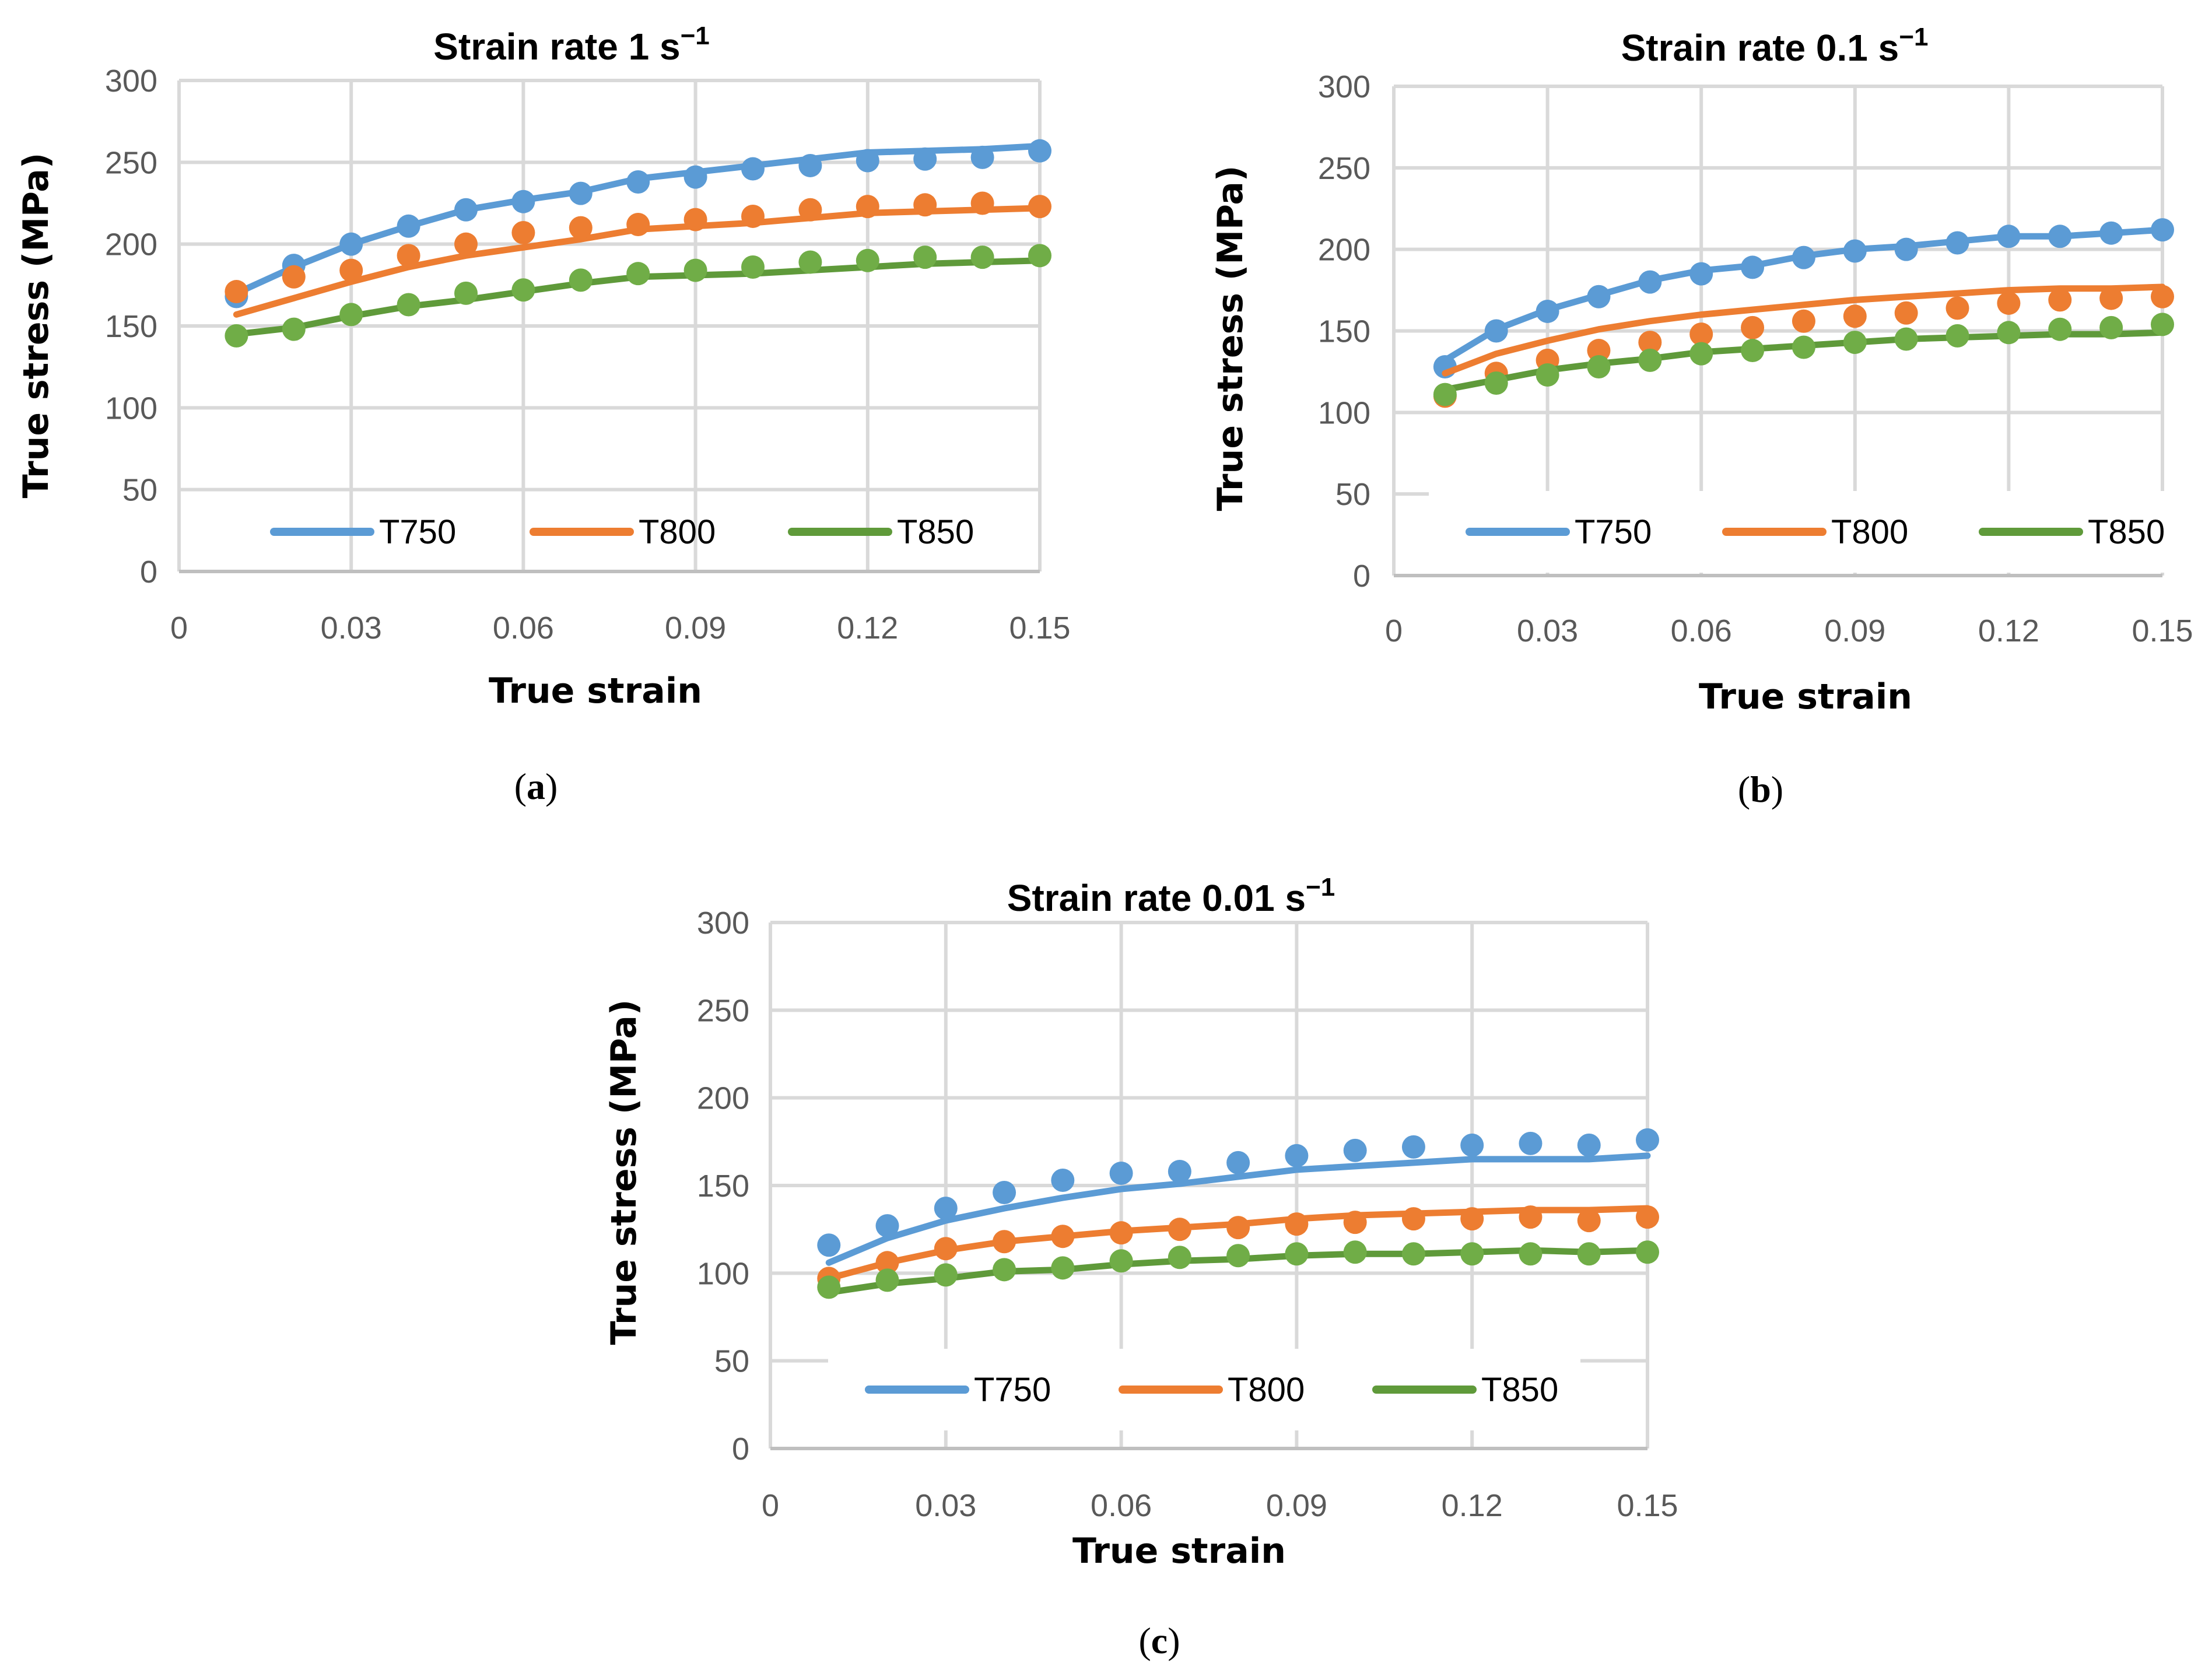 Image resolution: width=2212 pixels, height=1673 pixels. Describe the element at coordinates (131, 408) in the screenshot. I see `y-tick-label: 100` at that location.